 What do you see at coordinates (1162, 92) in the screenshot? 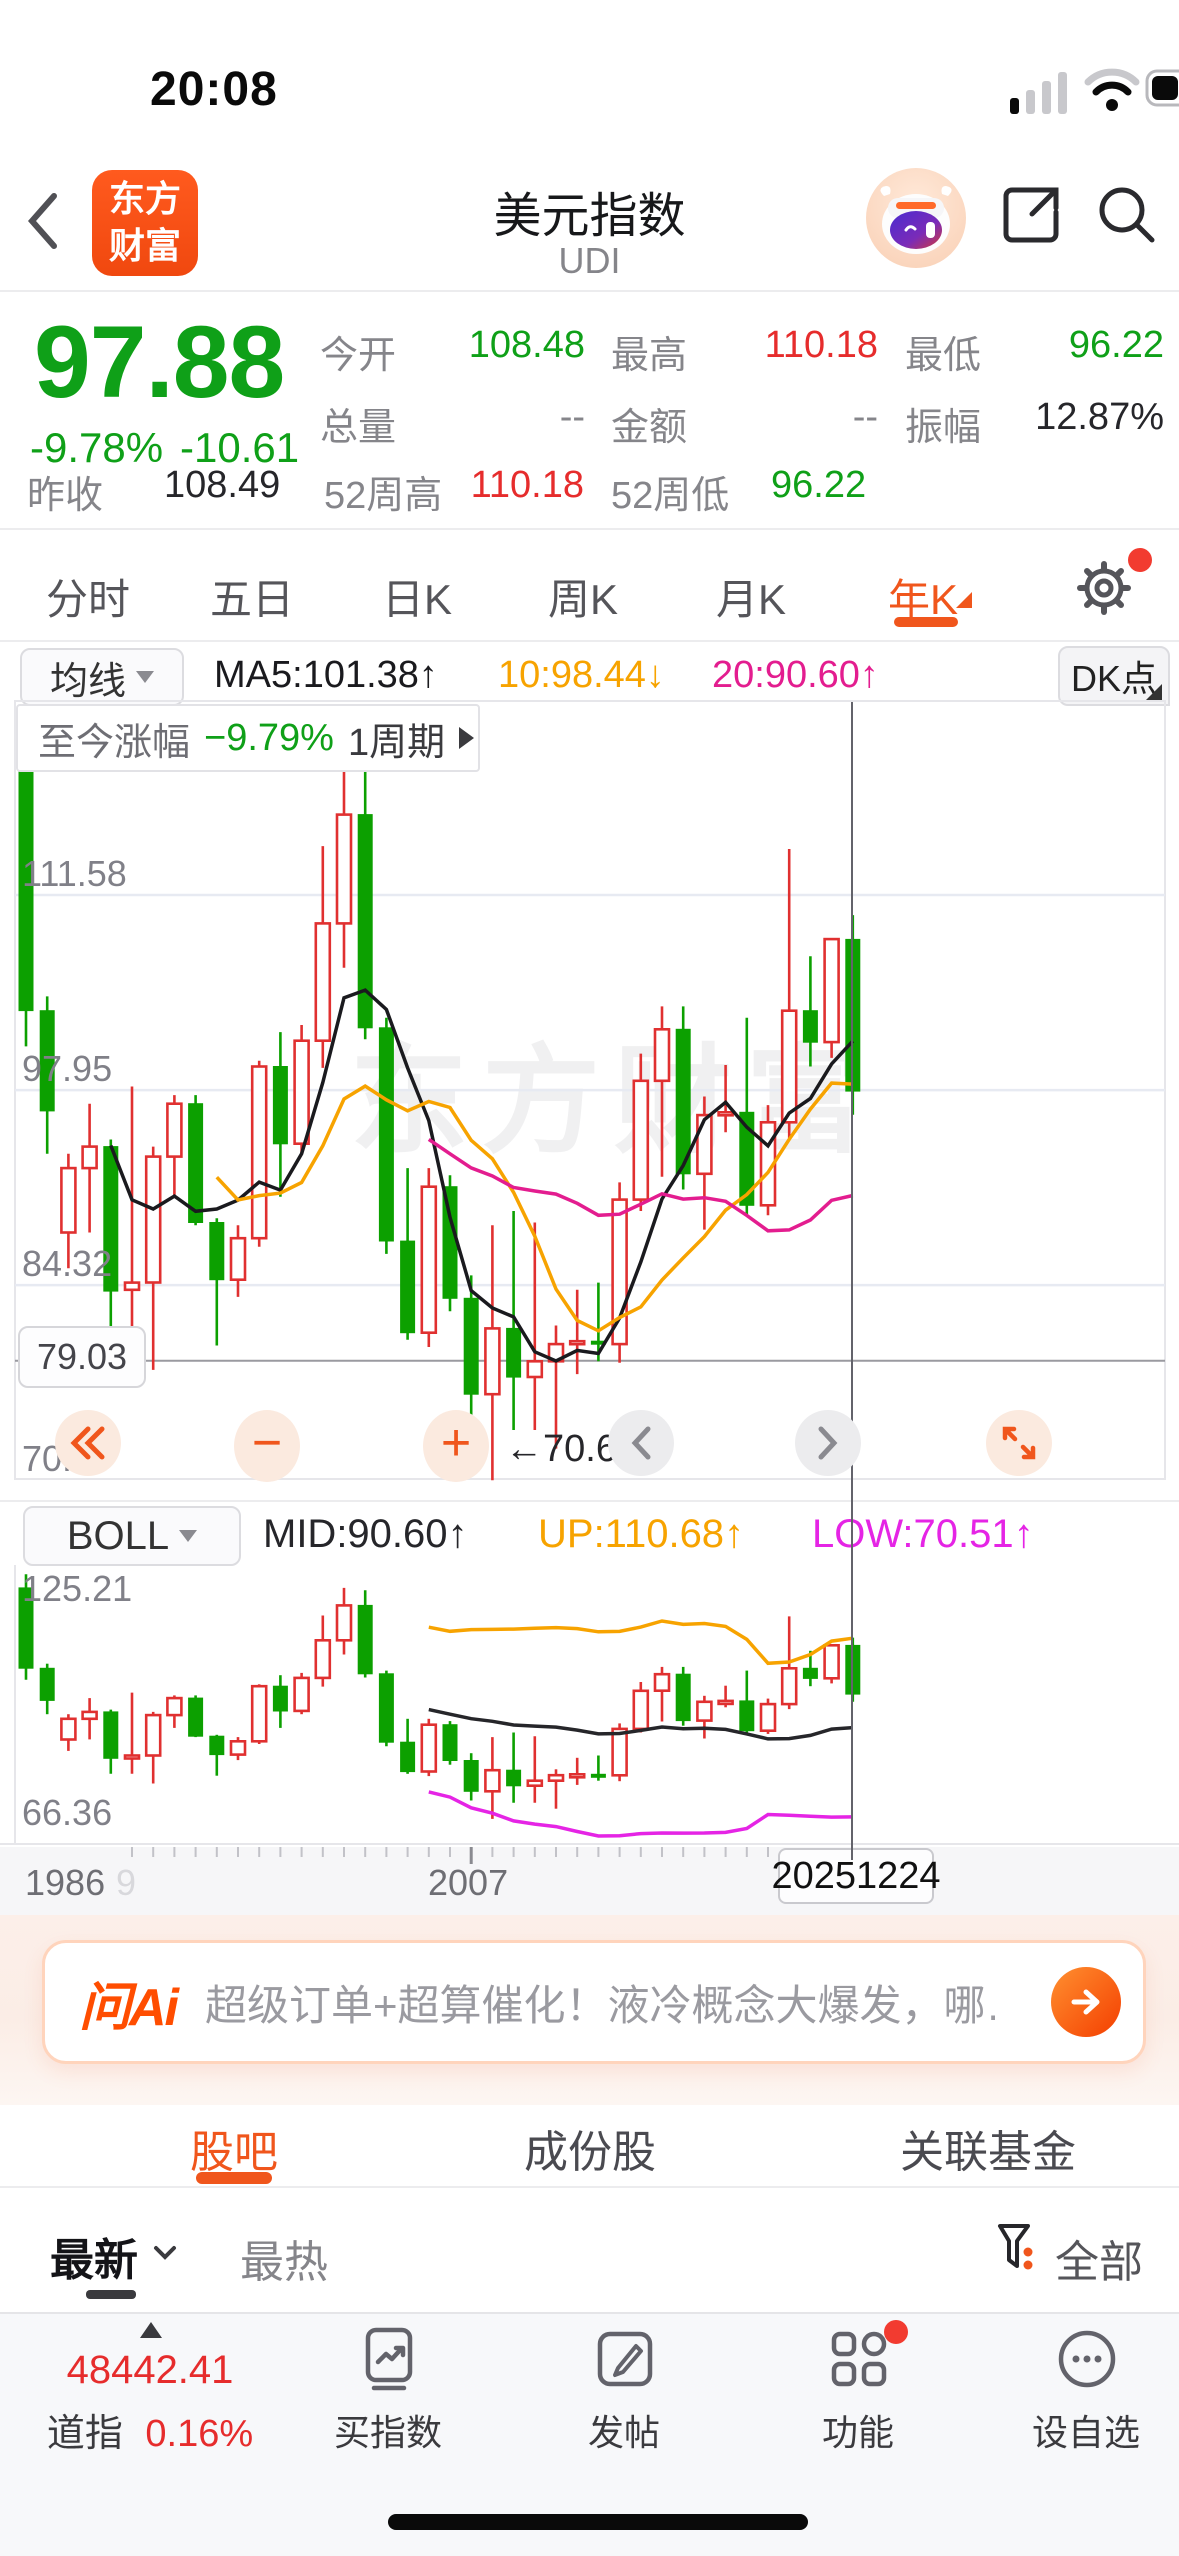
I see `battery-icon` at bounding box center [1162, 92].